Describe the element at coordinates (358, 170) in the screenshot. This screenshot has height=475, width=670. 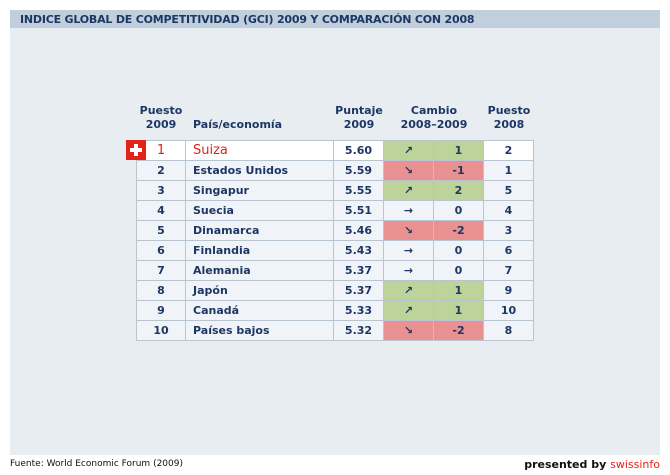
I see `score-cell: 5.59` at that location.